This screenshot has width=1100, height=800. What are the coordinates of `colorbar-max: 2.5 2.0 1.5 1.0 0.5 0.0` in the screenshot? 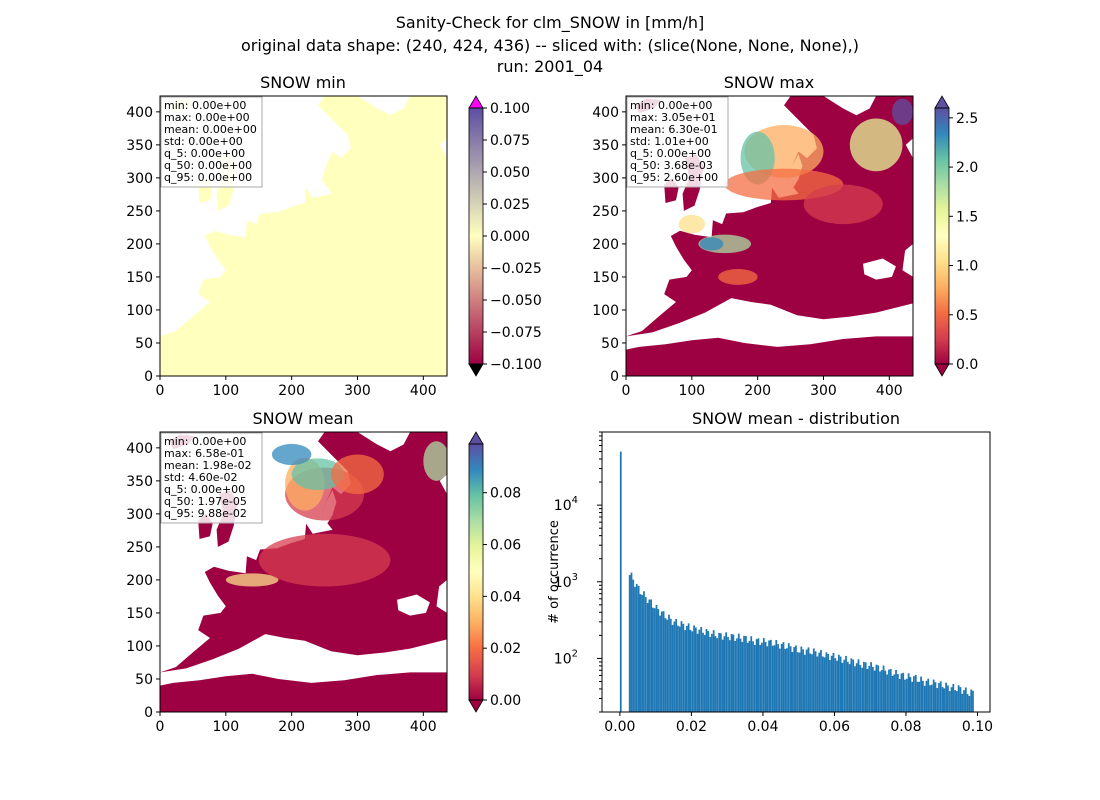 It's located at (956, 236).